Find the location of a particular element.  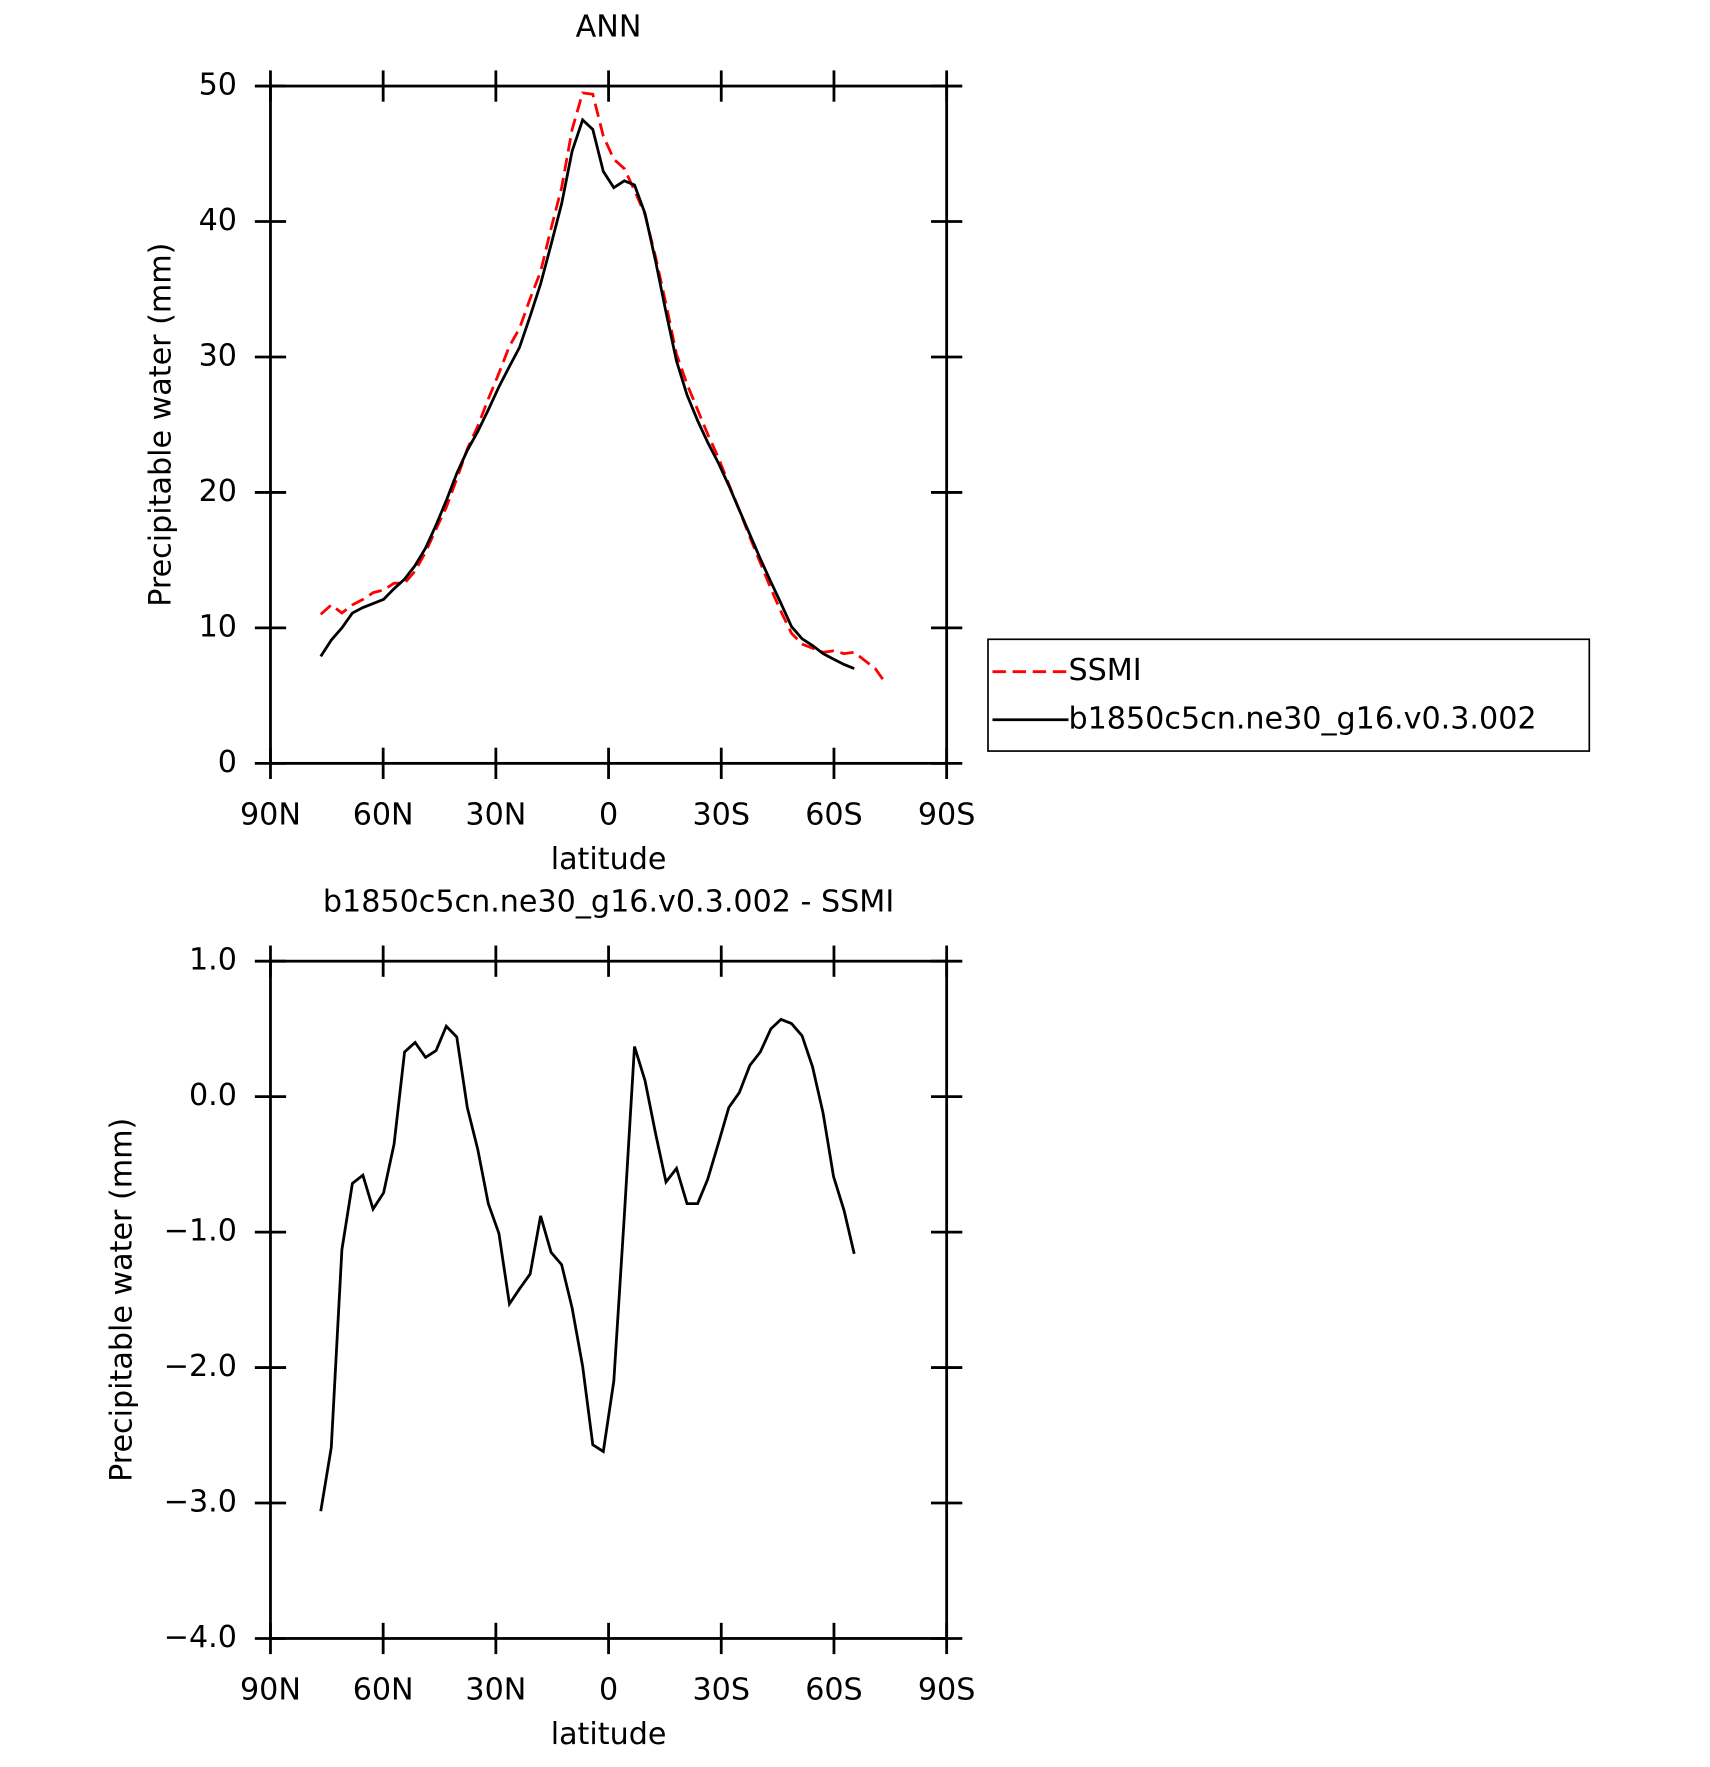

y-tick-label: 40 is located at coordinates (218, 220).